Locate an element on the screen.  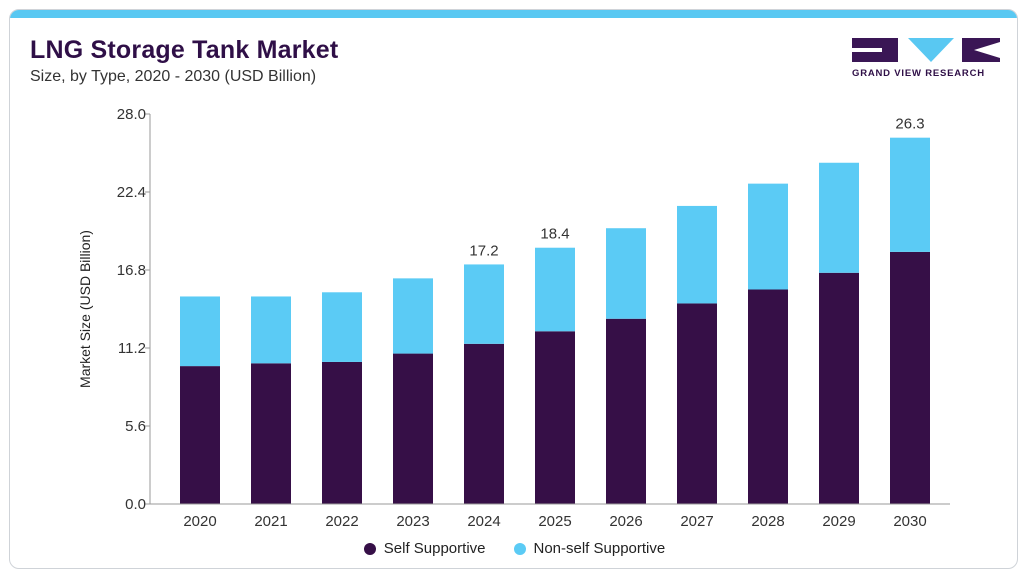
bar-self-supportive-2029 is located at coordinates (839, 388).